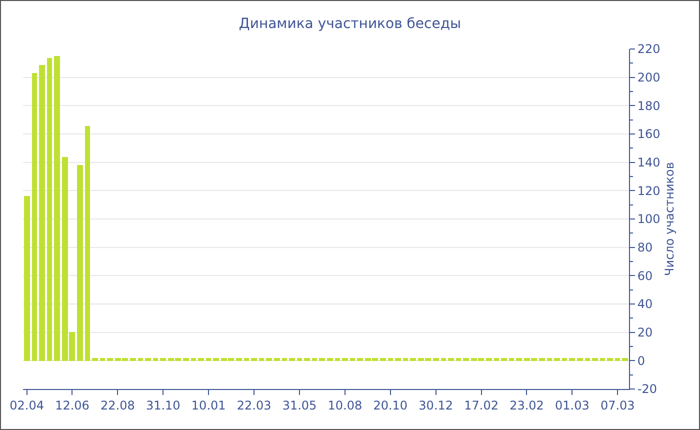  Describe the element at coordinates (645, 333) in the screenshot. I see `y-tick-label: 20` at that location.